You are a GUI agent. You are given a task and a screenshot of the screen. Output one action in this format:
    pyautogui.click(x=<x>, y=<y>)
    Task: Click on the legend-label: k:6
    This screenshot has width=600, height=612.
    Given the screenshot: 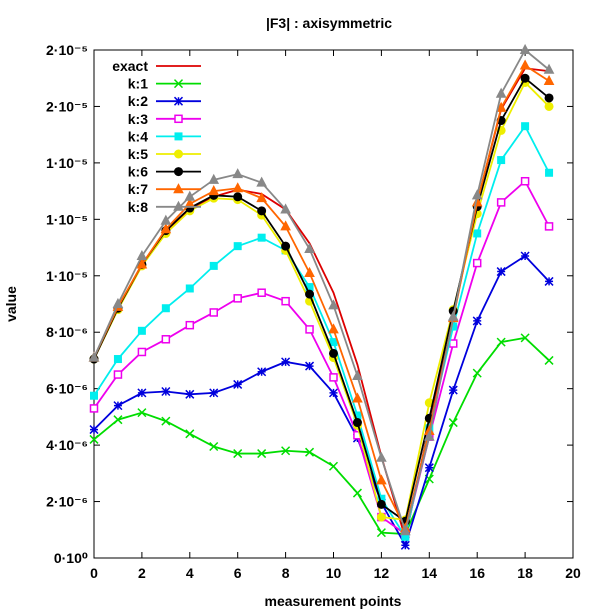 What is the action you would take?
    pyautogui.click(x=138, y=172)
    